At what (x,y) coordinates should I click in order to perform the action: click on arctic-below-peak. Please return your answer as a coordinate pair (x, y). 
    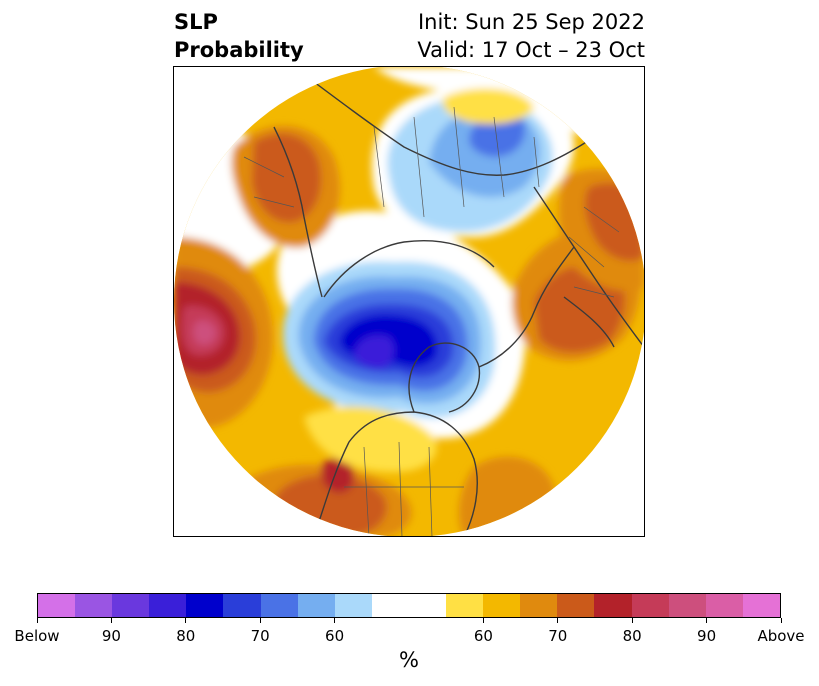
    Looking at the image, I should click on (374, 352).